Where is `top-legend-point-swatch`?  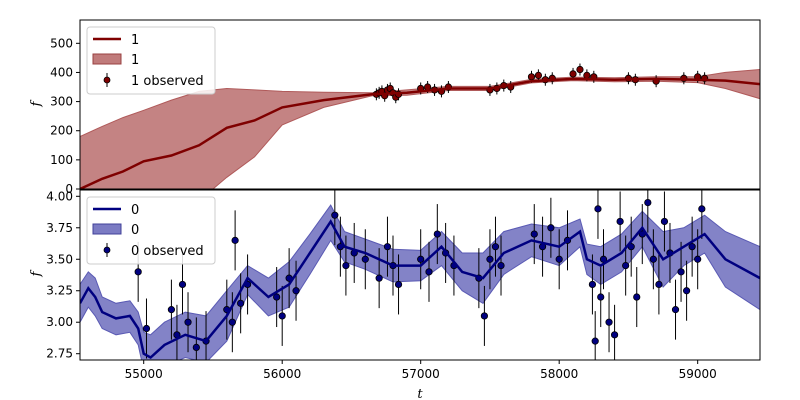 top-legend-point-swatch is located at coordinates (107, 80).